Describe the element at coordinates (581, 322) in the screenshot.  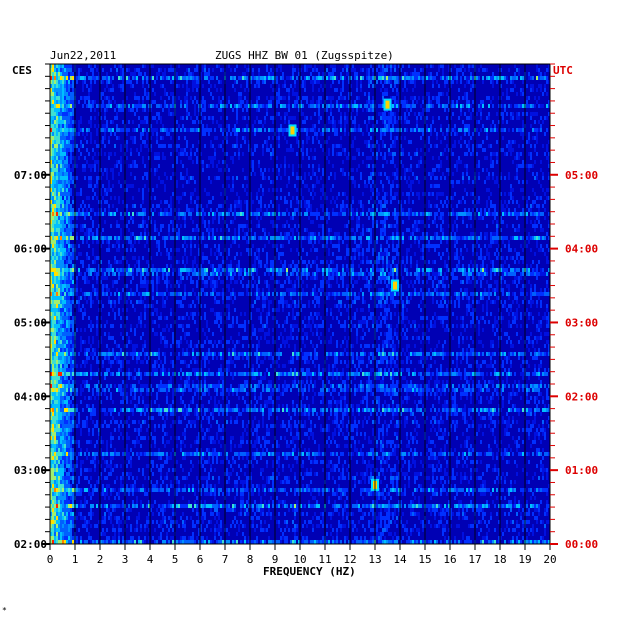
I see `y-tick-label-right-2: 03:00` at that location.